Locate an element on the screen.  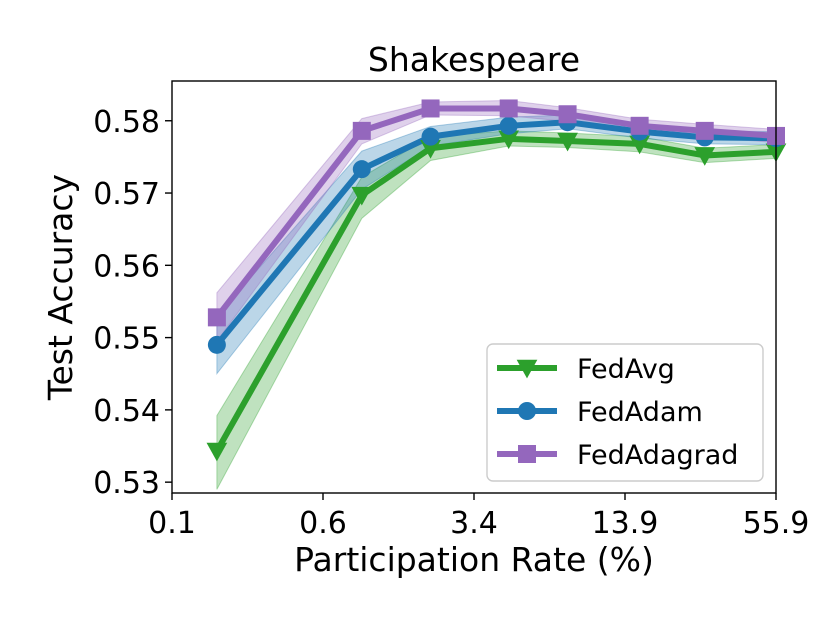
x-axis-label: Participation Rate (%) is located at coordinates (474, 559).